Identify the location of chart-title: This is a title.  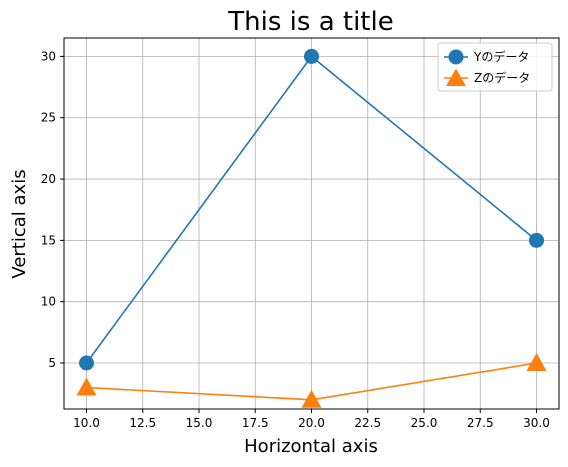
(310, 22).